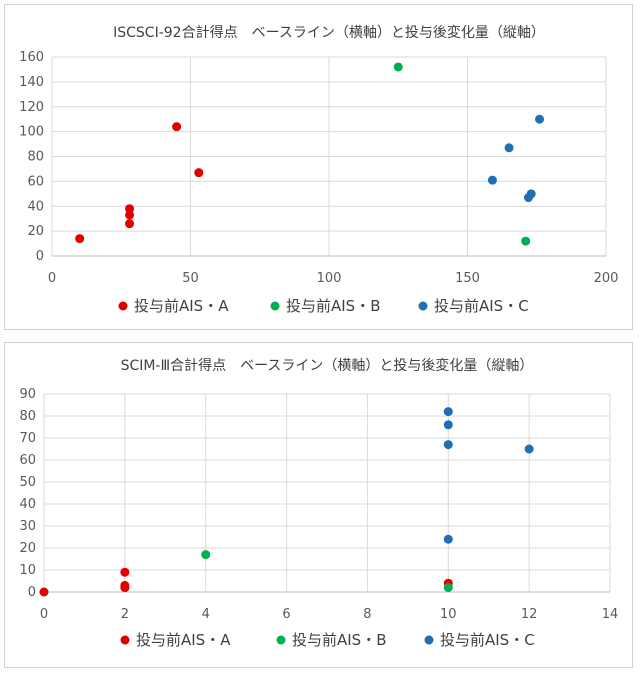 This screenshot has height=674, width=644. I want to click on x-tick-label: 200, so click(606, 278).